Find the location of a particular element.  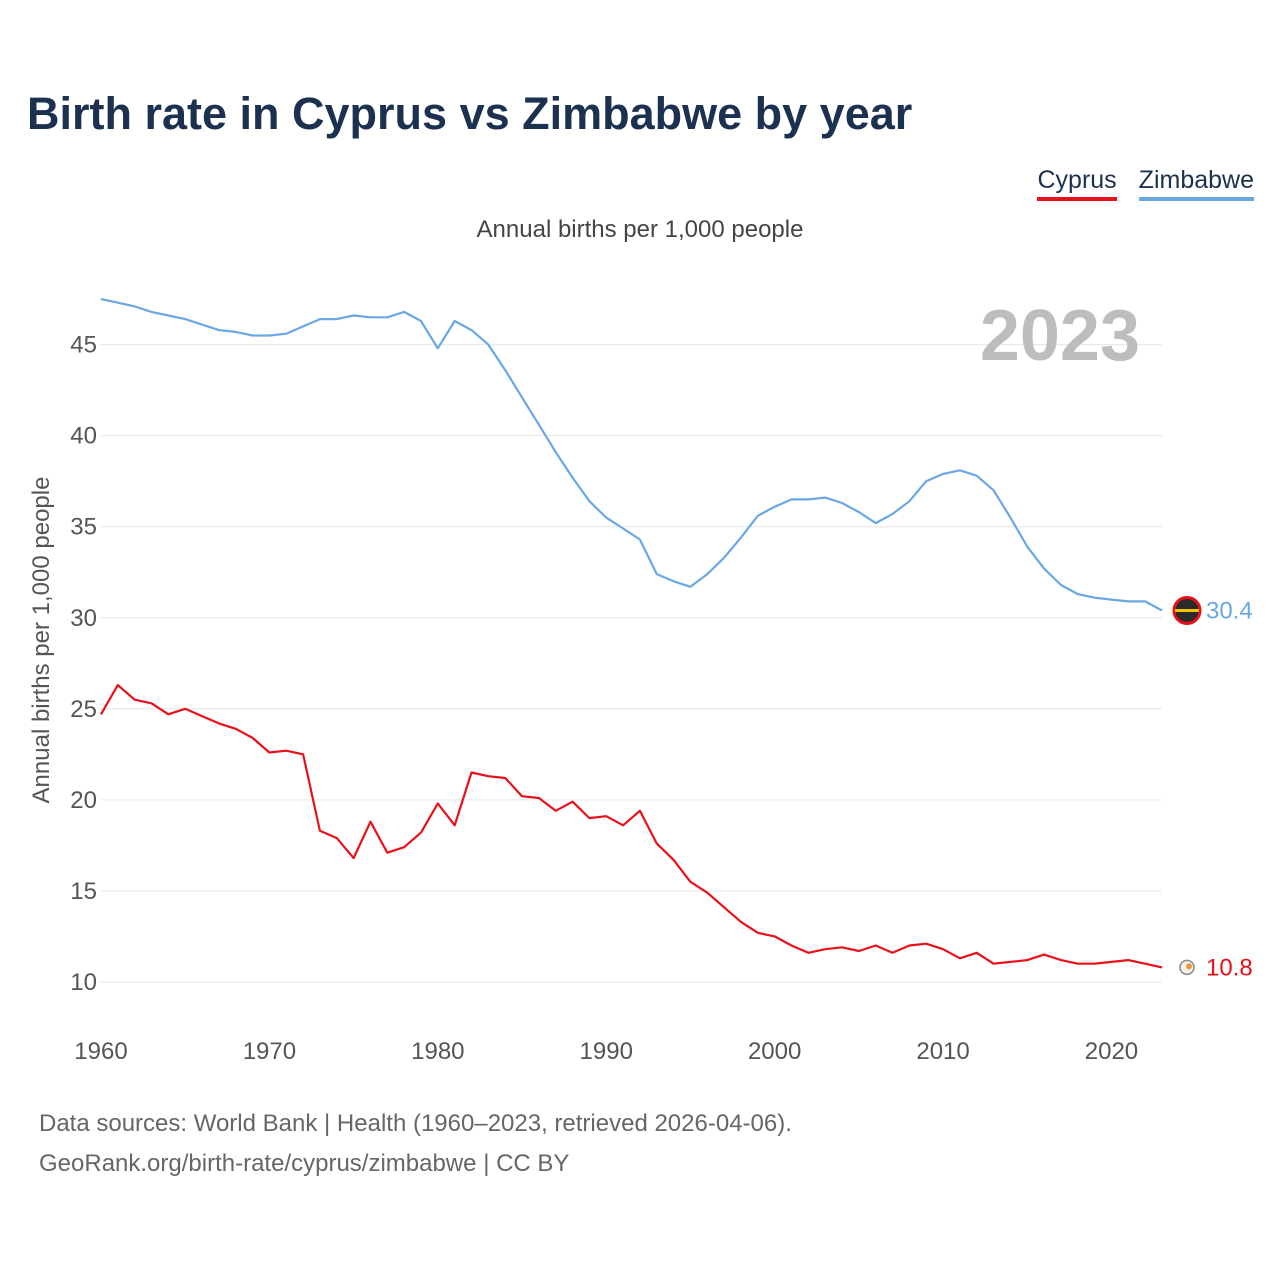

end-value-label-zimbabwe: 30.4 is located at coordinates (1229, 610).